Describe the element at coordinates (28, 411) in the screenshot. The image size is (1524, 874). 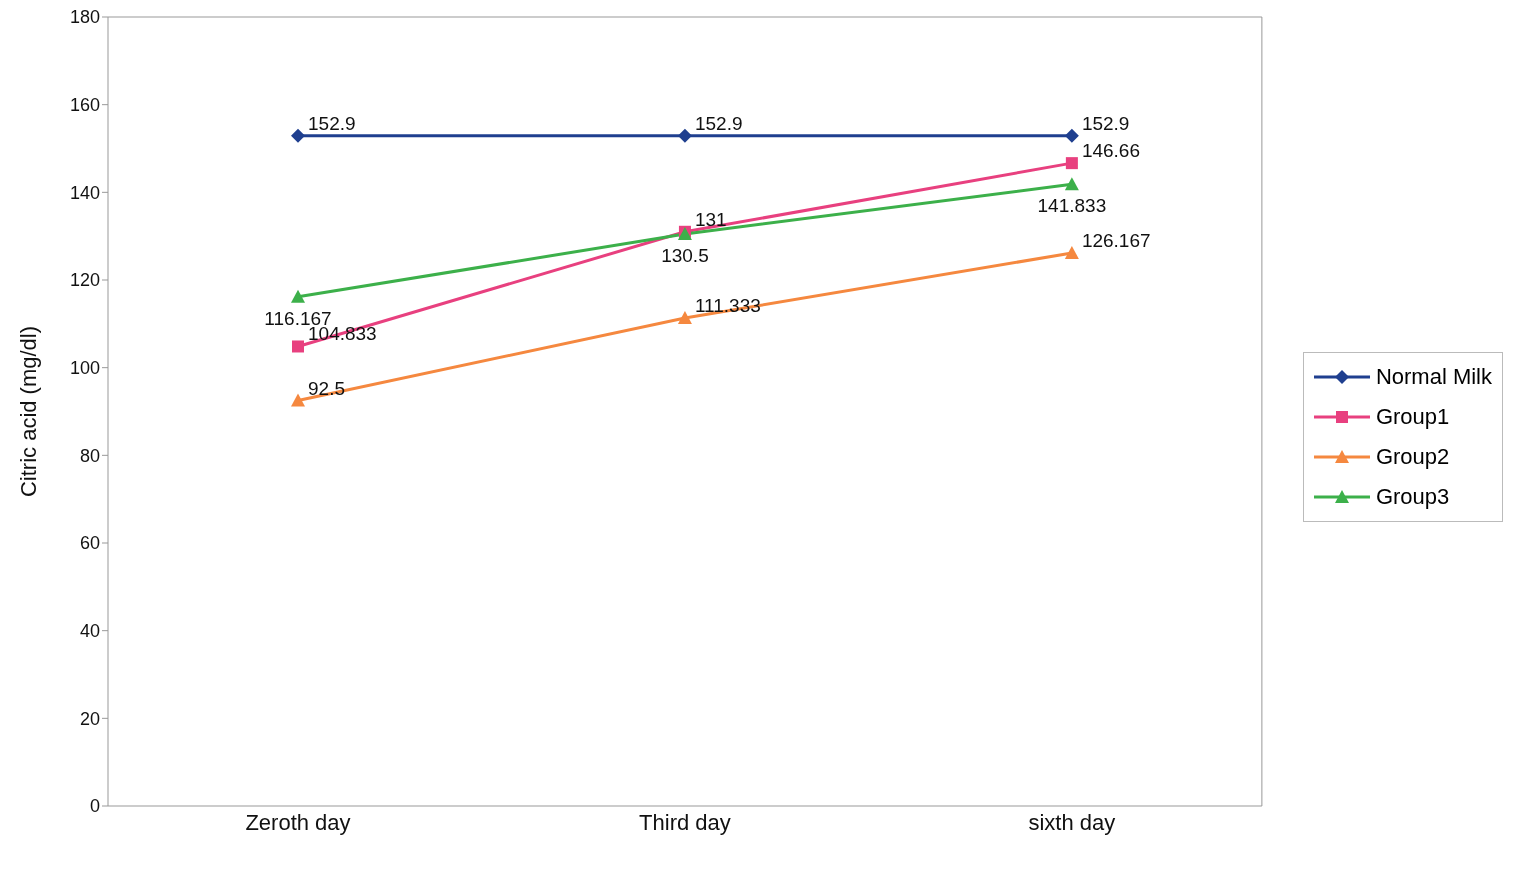
I see `y-axis-title: Citric acid (mg/dl)` at that location.